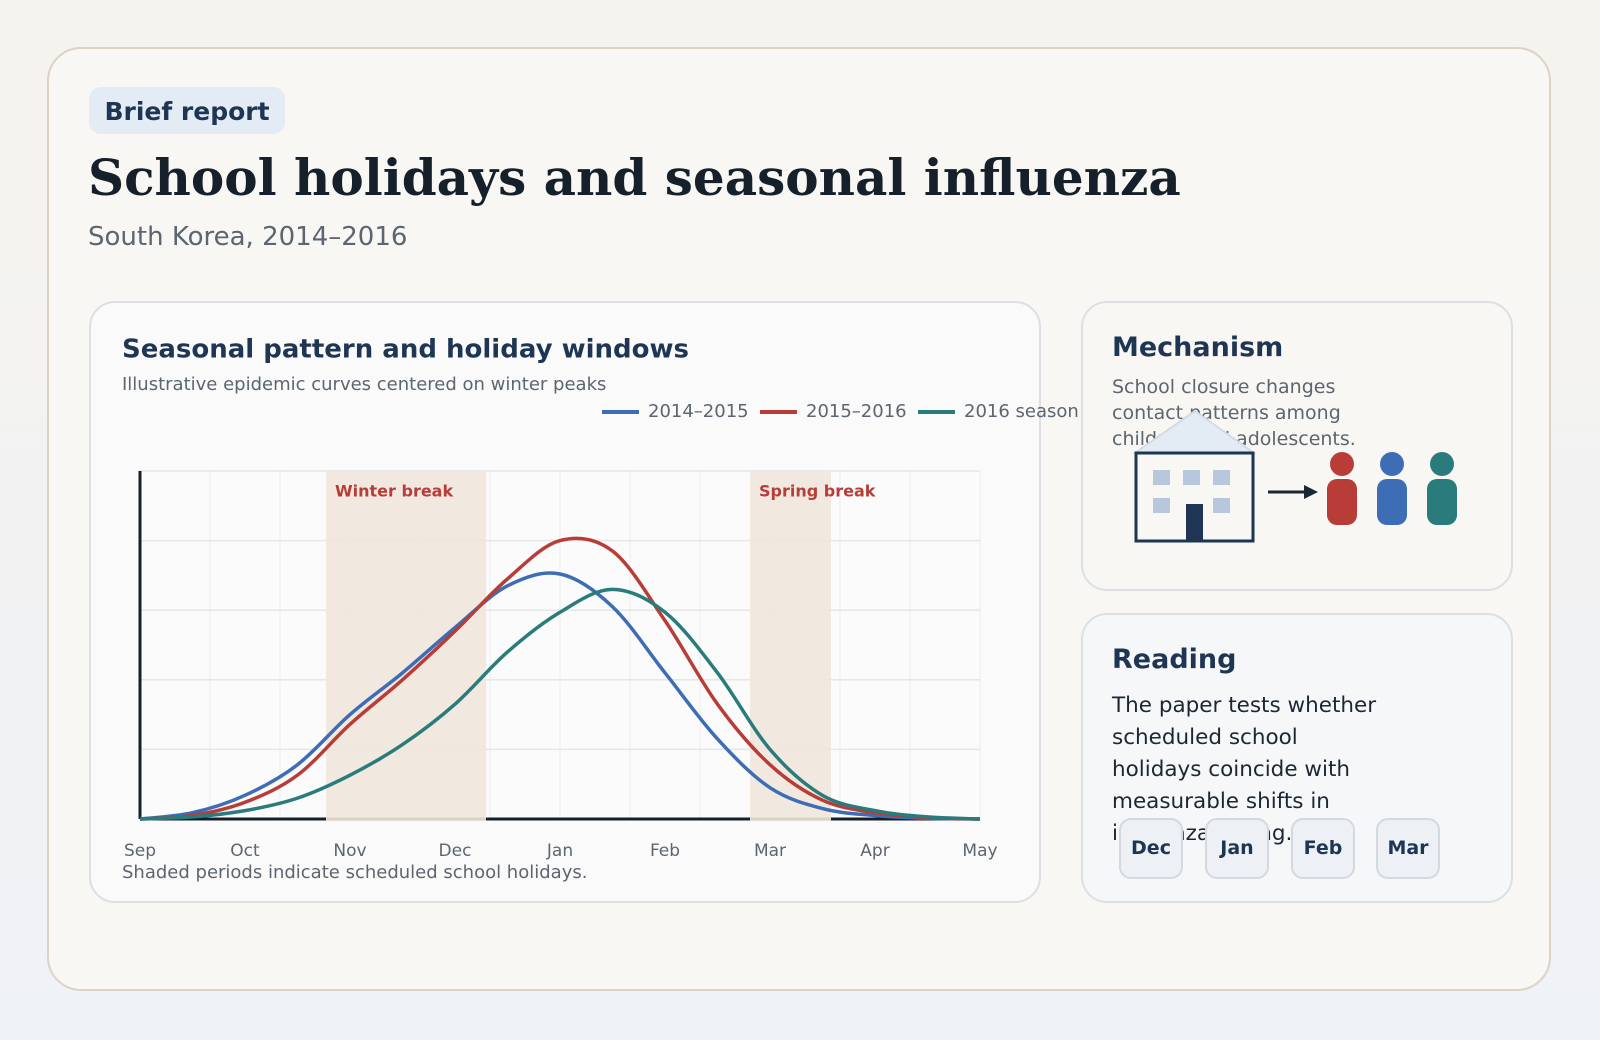 This screenshot has width=1600, height=1040. I want to click on month-chip: Jan, so click(1237, 848).